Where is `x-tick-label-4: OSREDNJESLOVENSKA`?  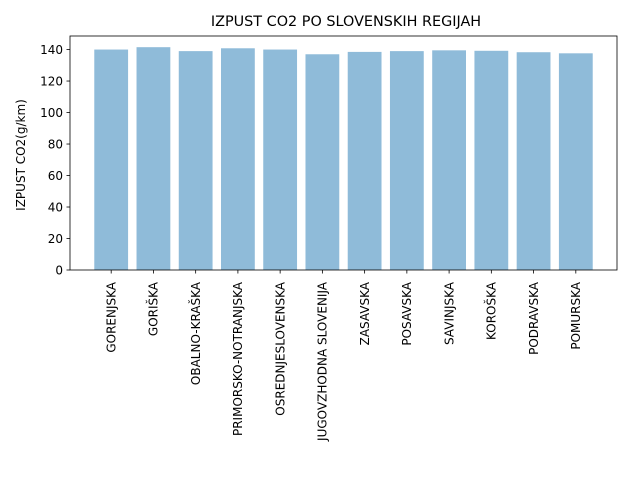
x-tick-label-4: OSREDNJESLOVENSKA is located at coordinates (280, 348).